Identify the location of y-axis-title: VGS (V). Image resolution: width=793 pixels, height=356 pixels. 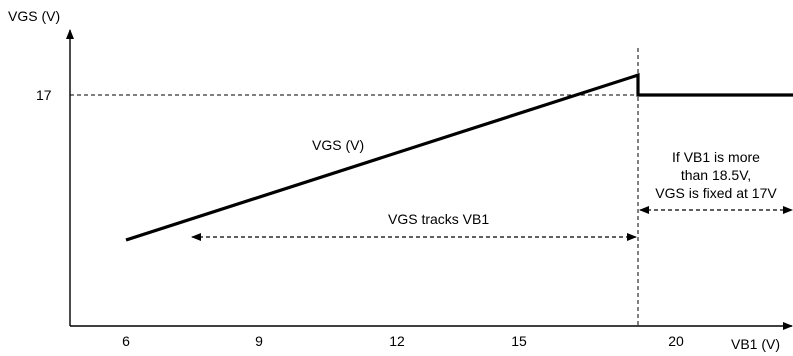
(34, 16).